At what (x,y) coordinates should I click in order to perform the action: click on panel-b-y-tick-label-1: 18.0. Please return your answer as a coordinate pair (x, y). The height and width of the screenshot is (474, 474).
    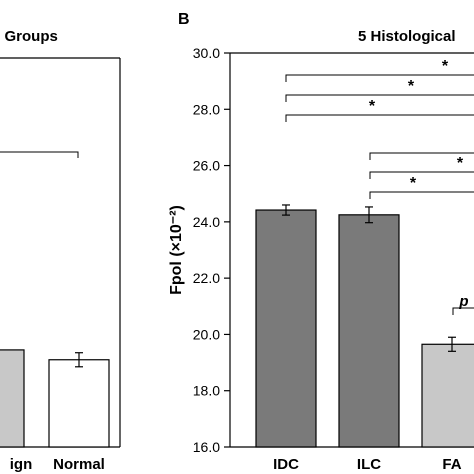
    Looking at the image, I should click on (206, 391).